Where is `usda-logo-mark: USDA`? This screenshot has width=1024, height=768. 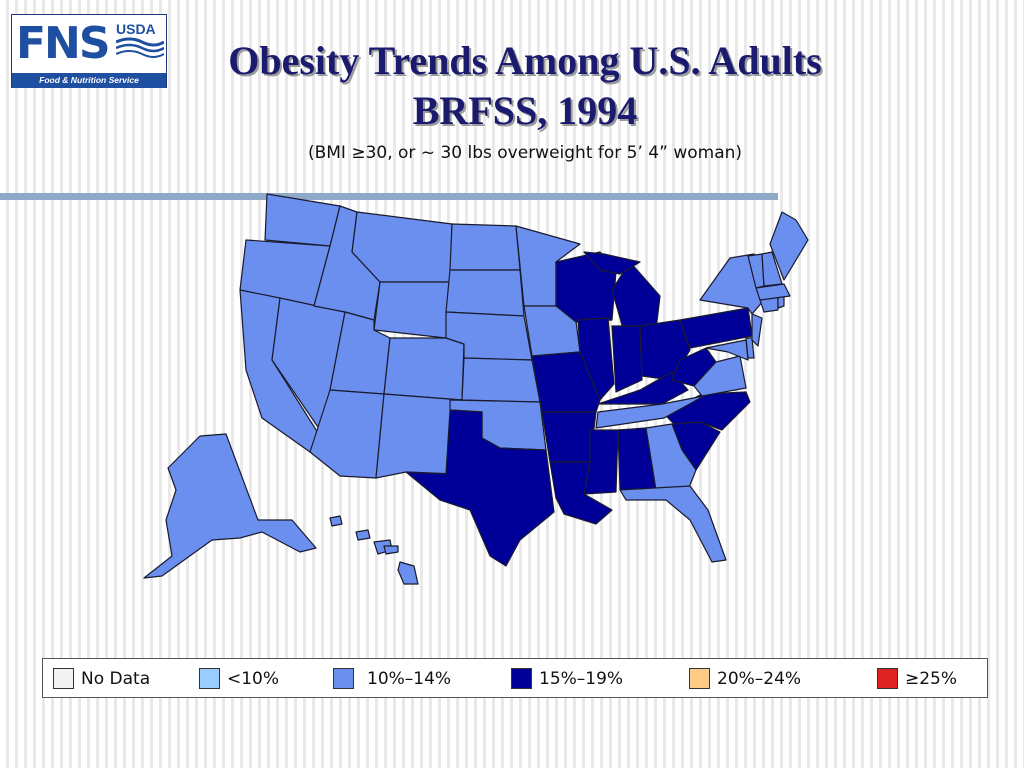 usda-logo-mark: USDA is located at coordinates (140, 39).